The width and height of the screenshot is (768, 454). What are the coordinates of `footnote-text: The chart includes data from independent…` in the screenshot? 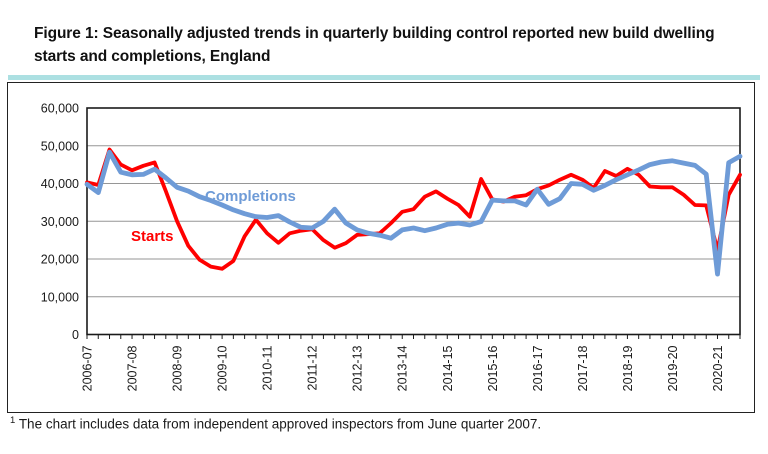 It's located at (280, 424).